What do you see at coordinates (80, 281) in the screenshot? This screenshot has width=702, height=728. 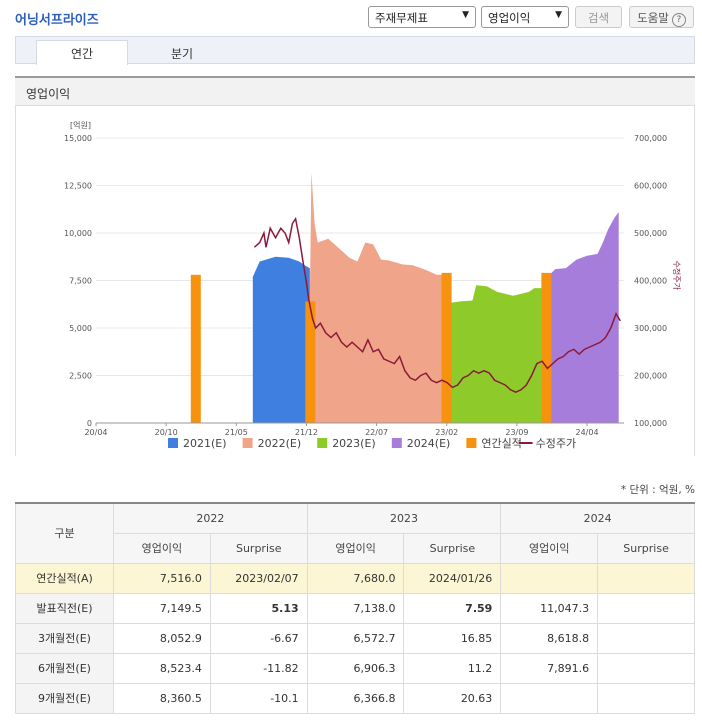 I see `y-tick-label: 7,500` at bounding box center [80, 281].